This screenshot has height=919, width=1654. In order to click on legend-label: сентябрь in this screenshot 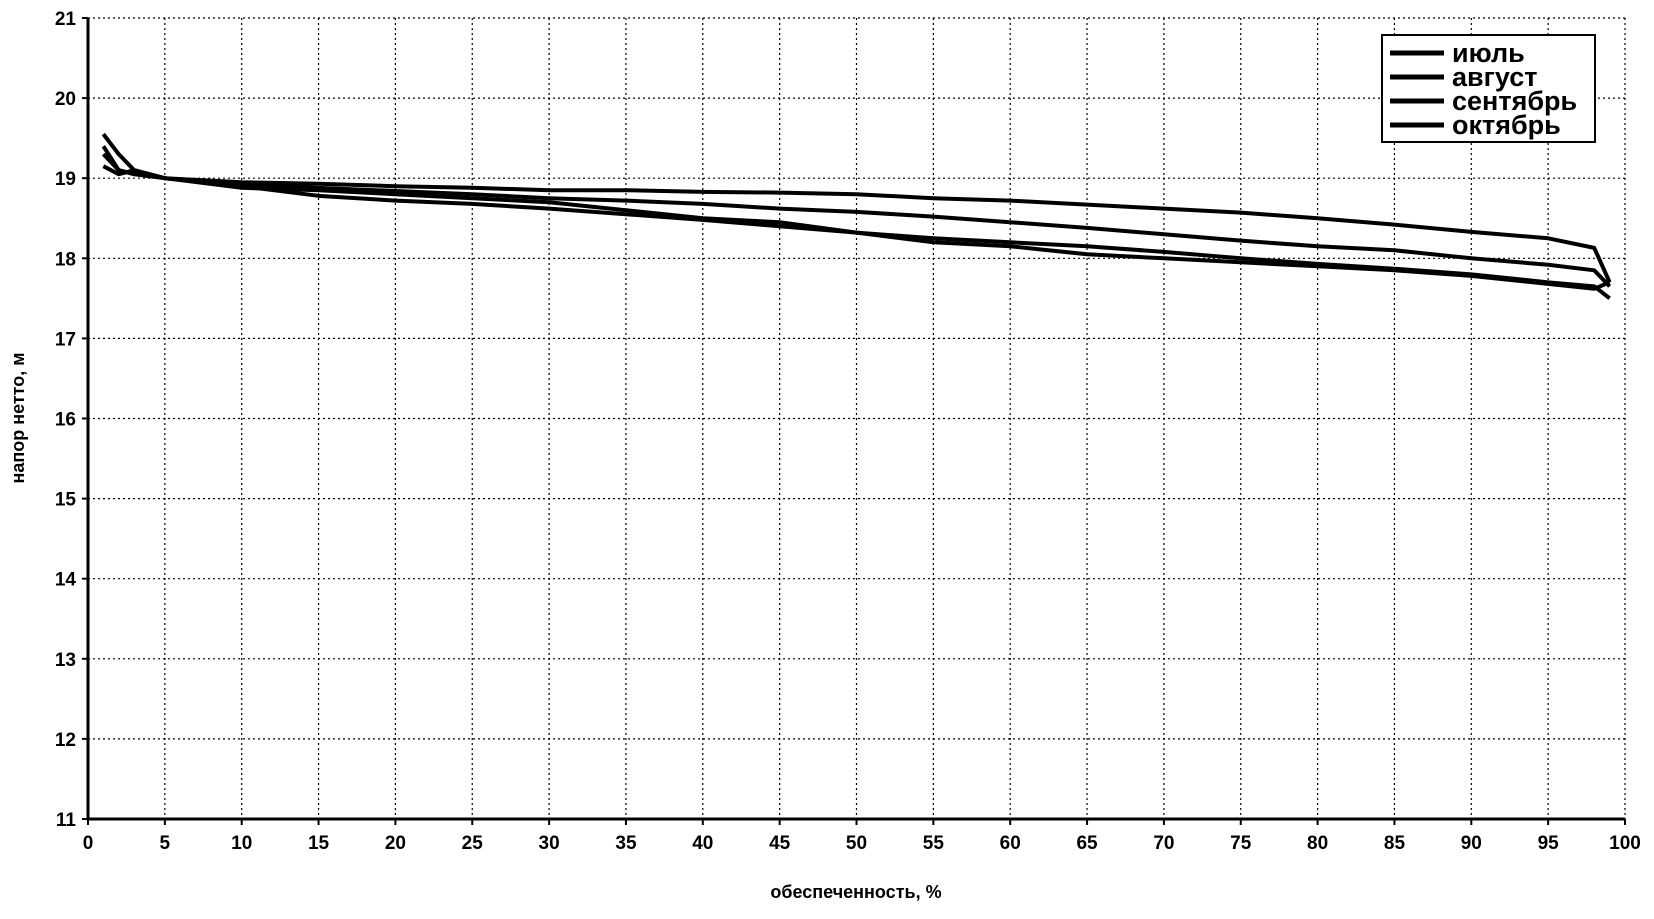, I will do `click(1514, 101)`.